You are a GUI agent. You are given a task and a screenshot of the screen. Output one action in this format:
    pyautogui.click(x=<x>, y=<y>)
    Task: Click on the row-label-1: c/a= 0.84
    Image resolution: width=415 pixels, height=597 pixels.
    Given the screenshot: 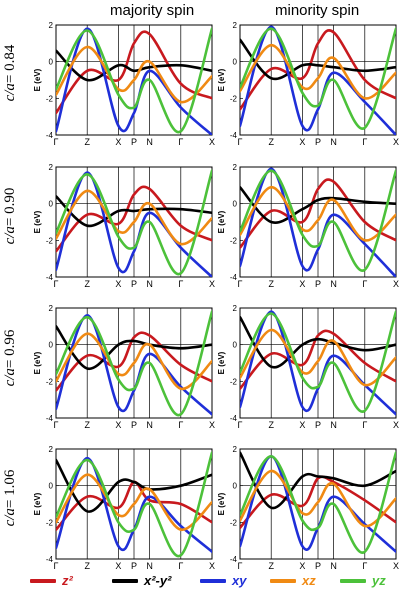 What is the action you would take?
    pyautogui.click(x=10, y=73)
    